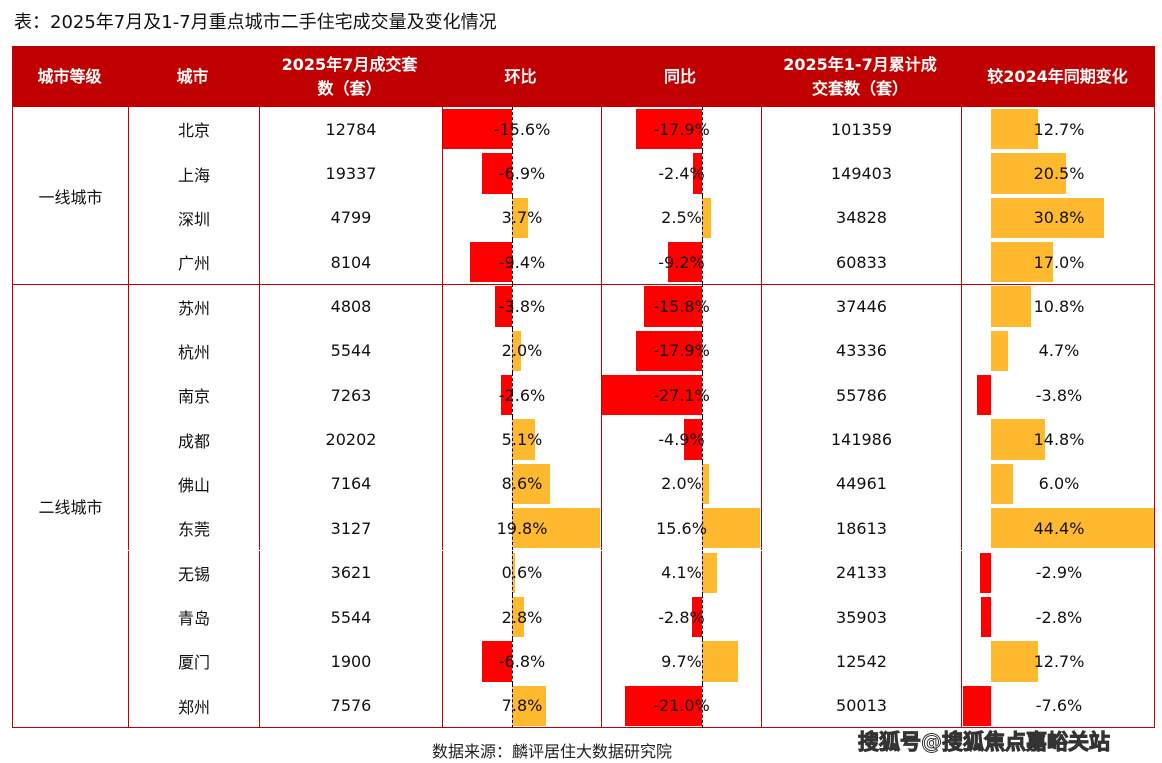 The height and width of the screenshot is (763, 1162). I want to click on cell-chg: 20.5%, so click(1058, 173).